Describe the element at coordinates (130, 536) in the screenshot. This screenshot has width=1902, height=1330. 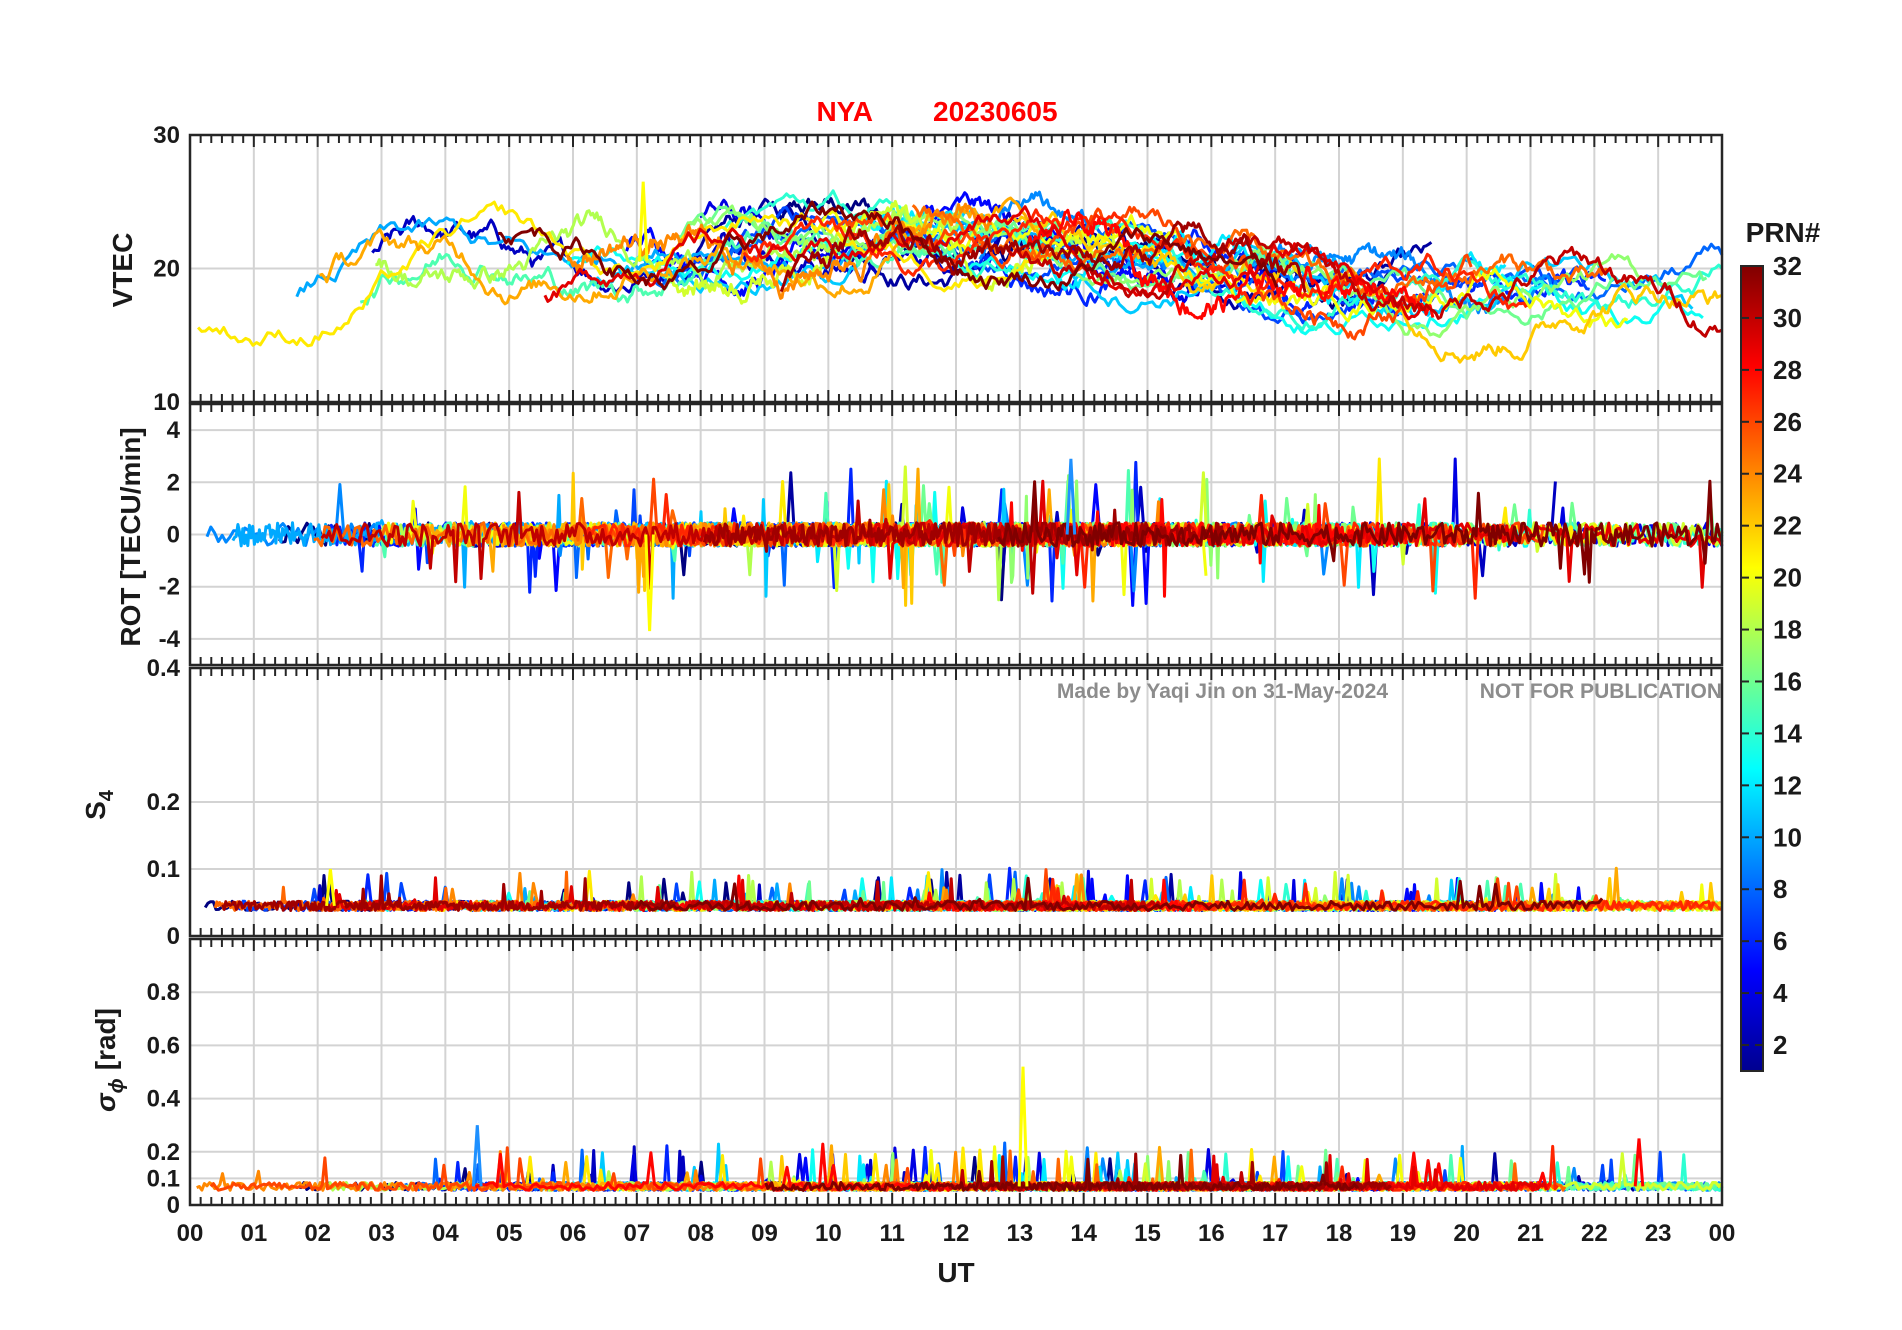
I see `rot-ylabel: ROT [TECU/min]` at that location.